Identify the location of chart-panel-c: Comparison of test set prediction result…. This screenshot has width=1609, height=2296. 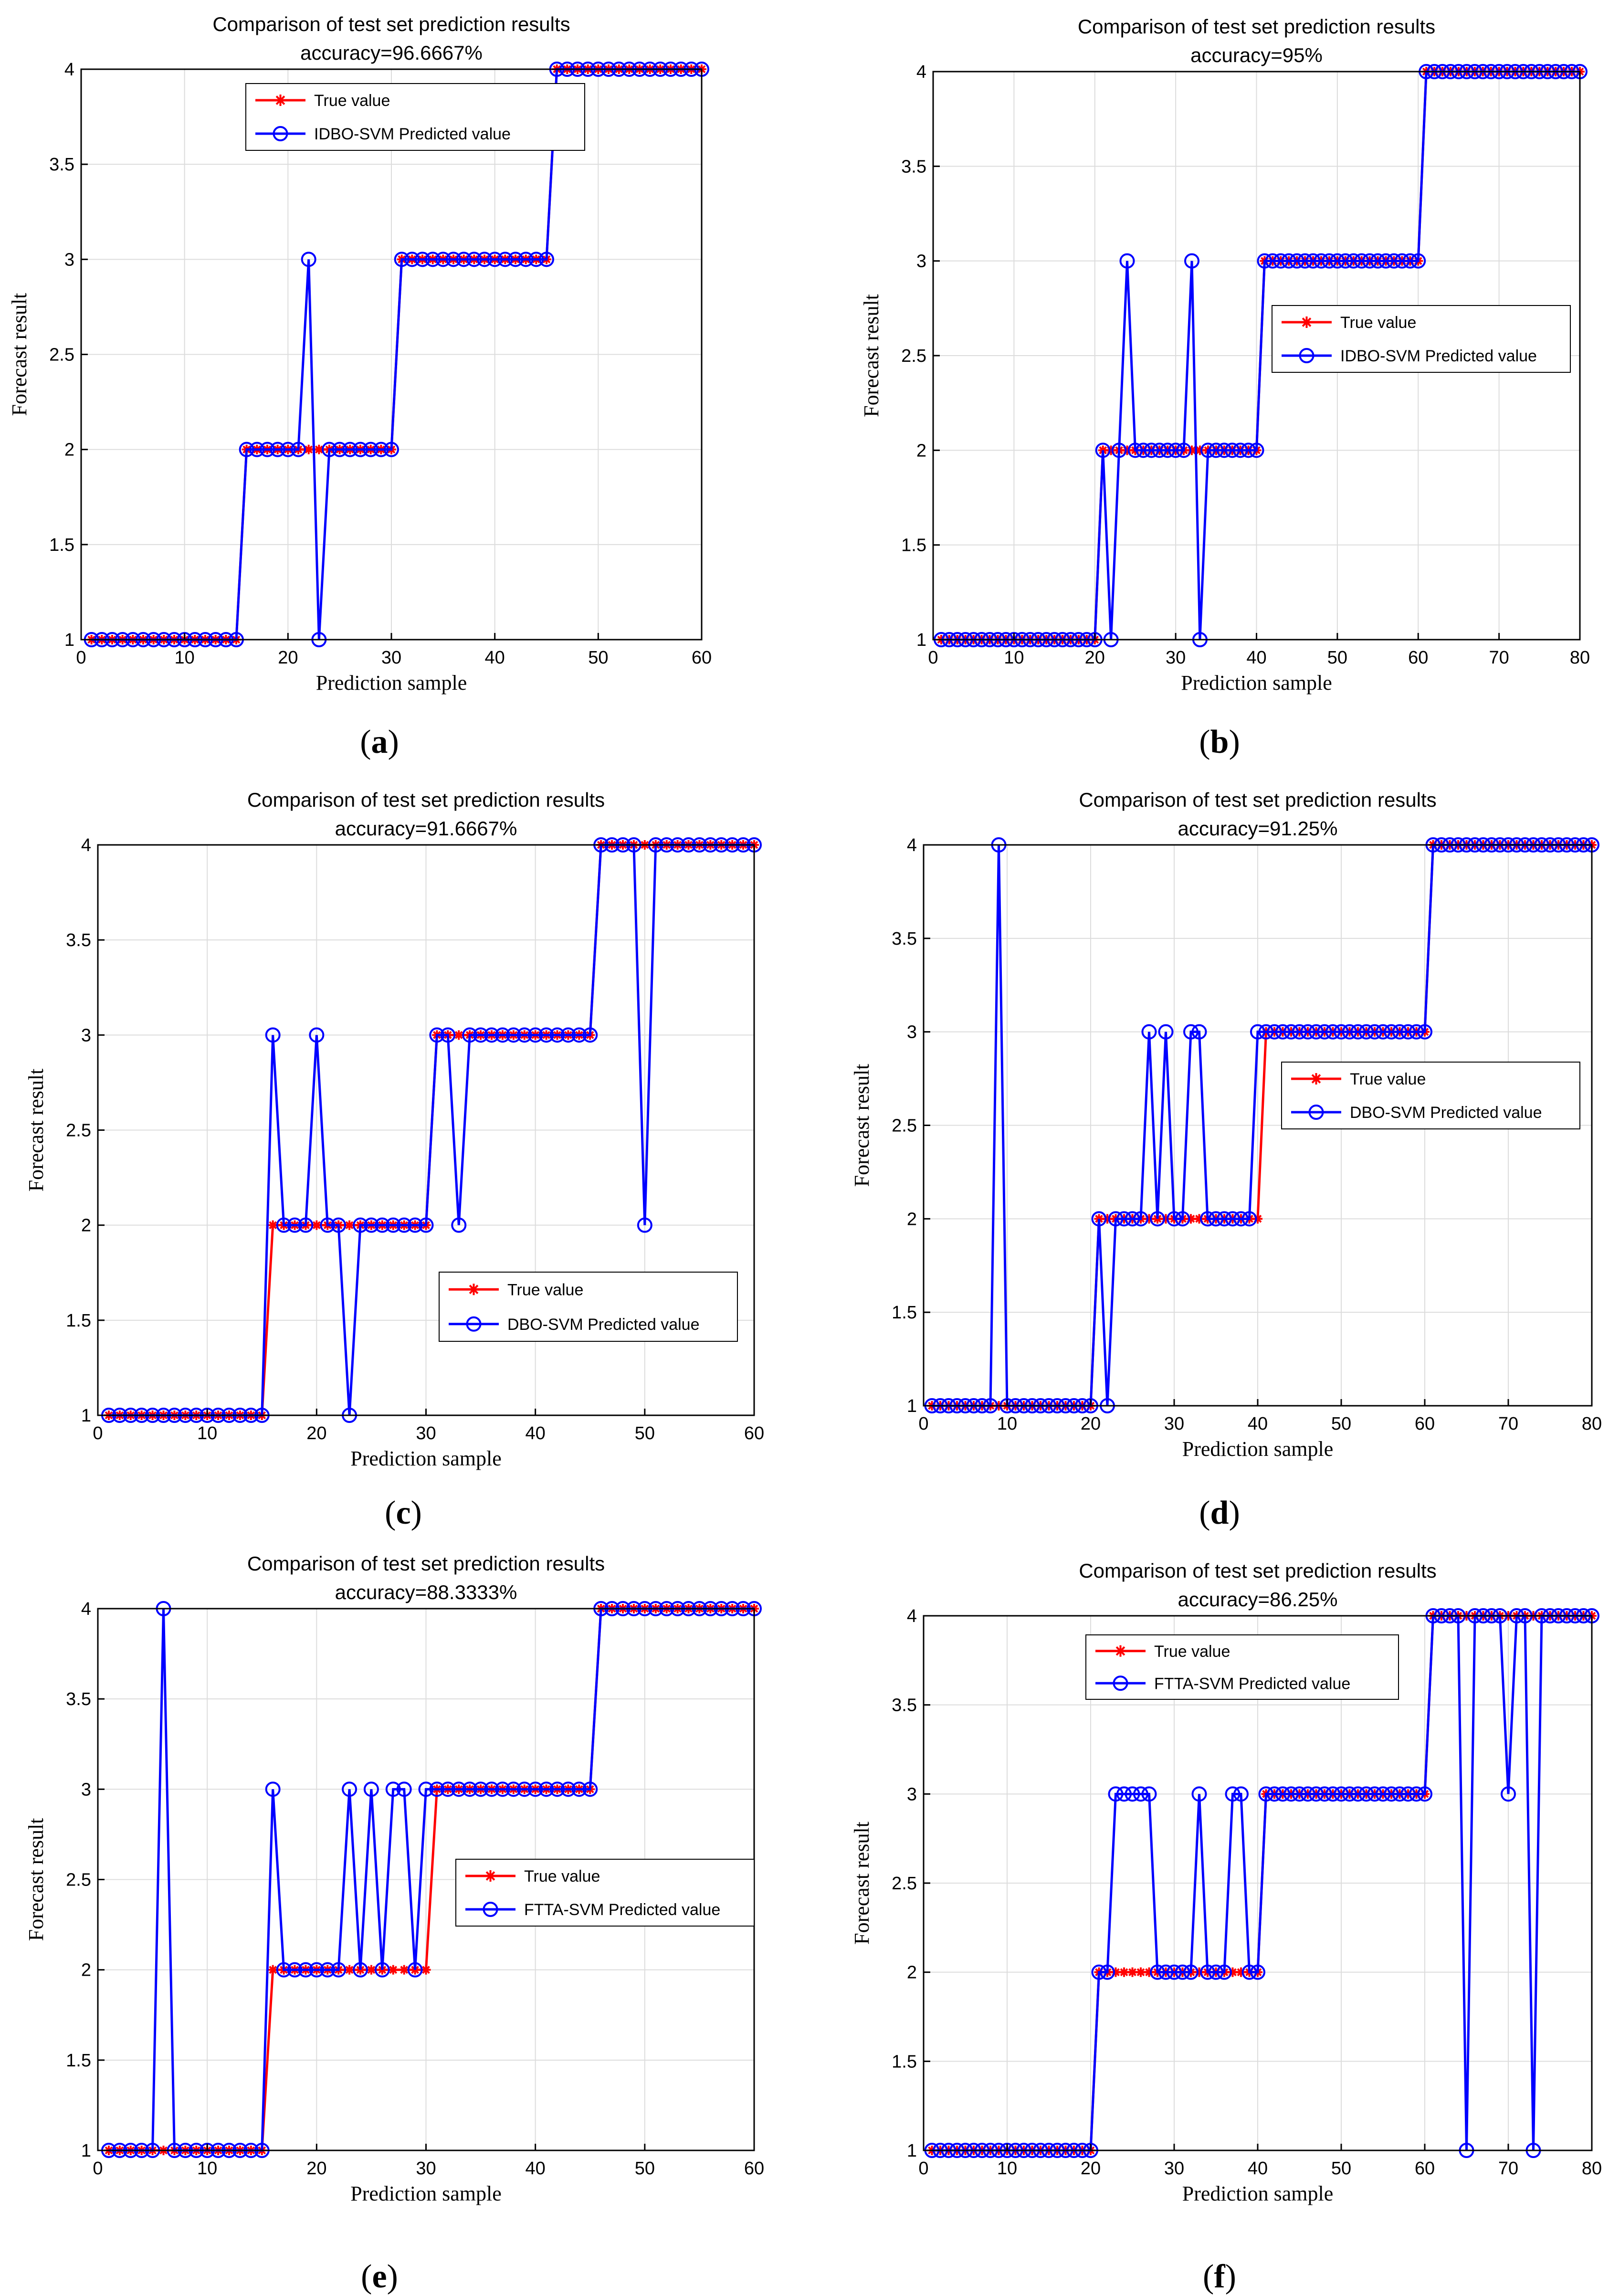
(394, 1130).